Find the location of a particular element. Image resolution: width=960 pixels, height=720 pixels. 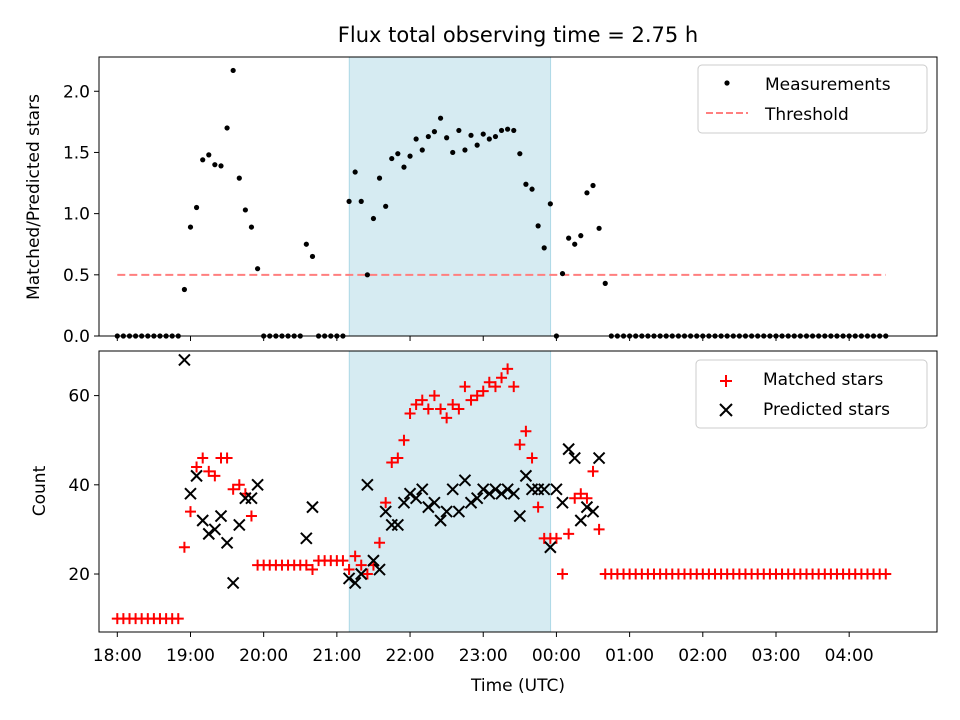

bottom-legend: Matched stars Predicted stars is located at coordinates (811, 394).